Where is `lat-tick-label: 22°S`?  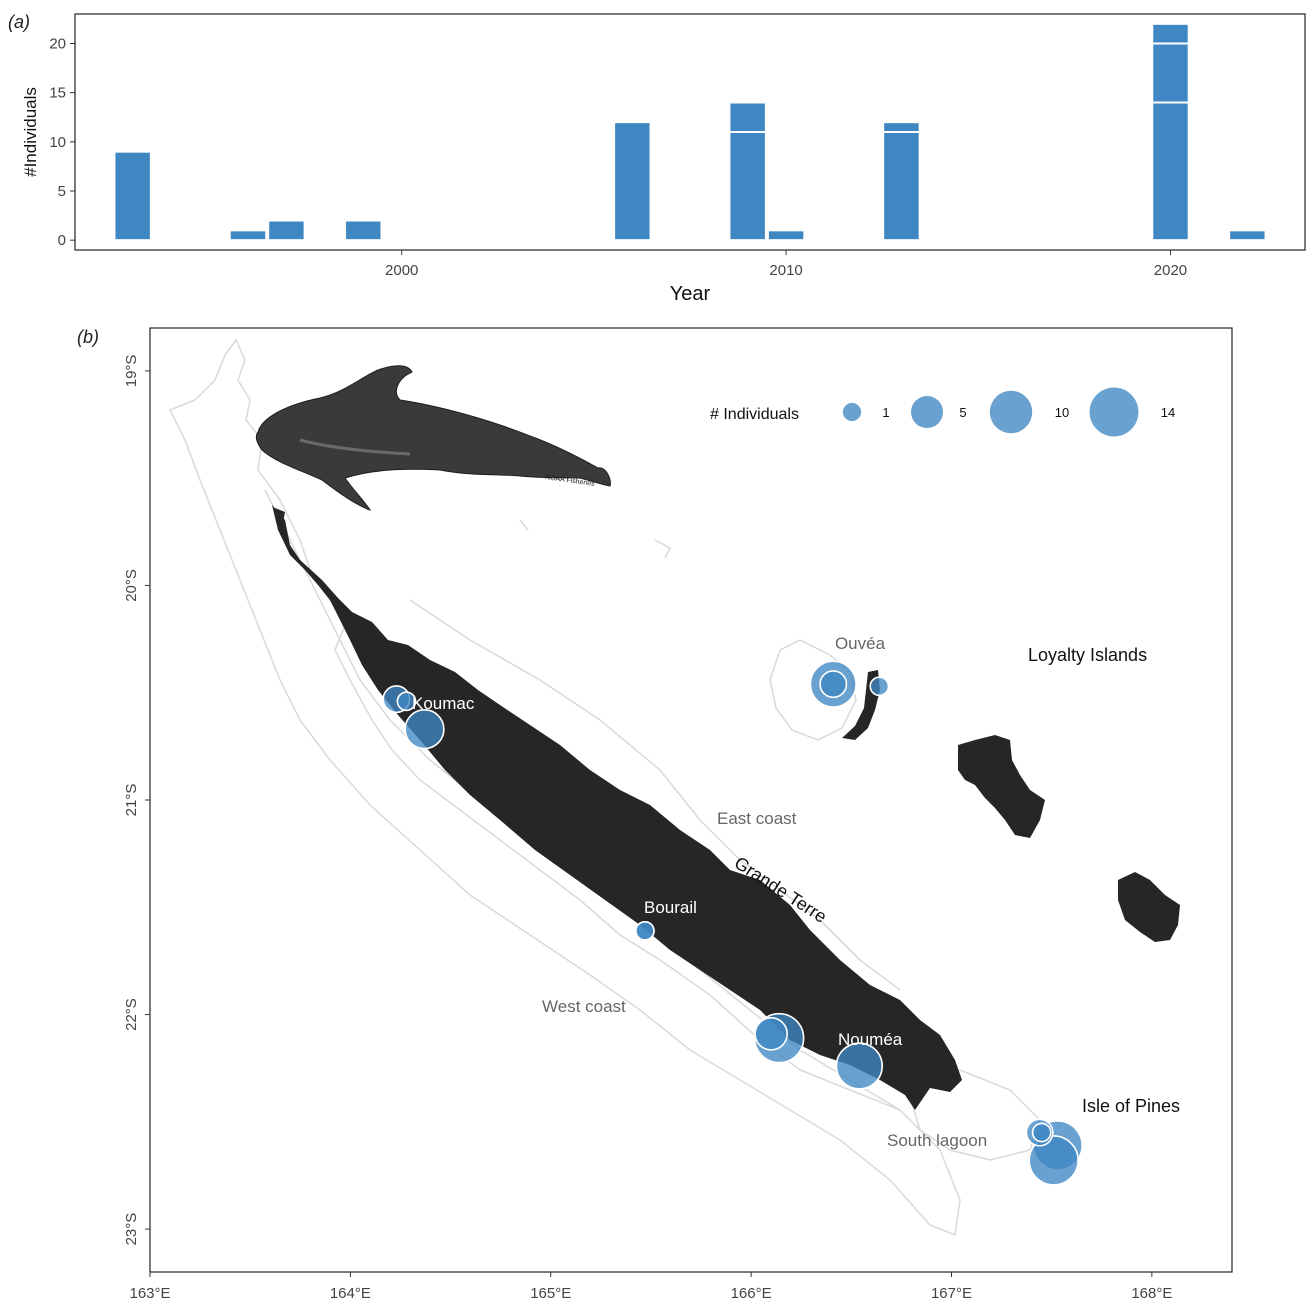 lat-tick-label: 22°S is located at coordinates (131, 1014).